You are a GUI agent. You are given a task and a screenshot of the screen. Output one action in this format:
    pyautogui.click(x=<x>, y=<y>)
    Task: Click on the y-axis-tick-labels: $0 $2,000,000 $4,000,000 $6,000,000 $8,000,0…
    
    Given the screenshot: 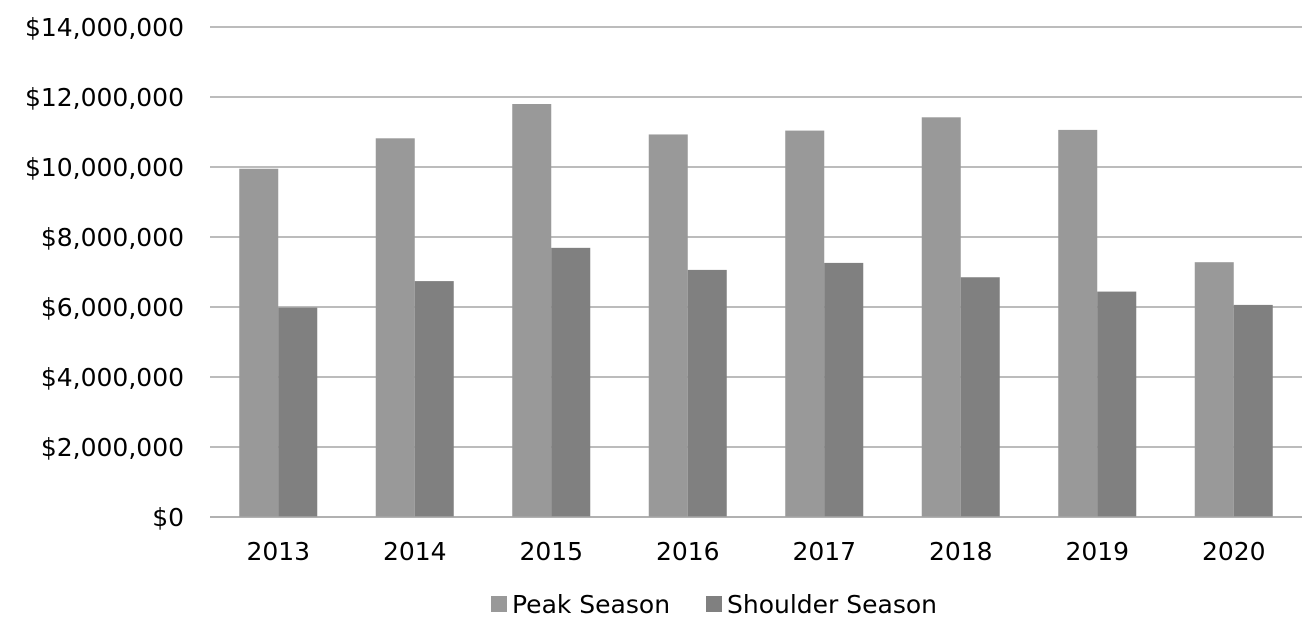 What is the action you would take?
    pyautogui.click(x=104, y=272)
    